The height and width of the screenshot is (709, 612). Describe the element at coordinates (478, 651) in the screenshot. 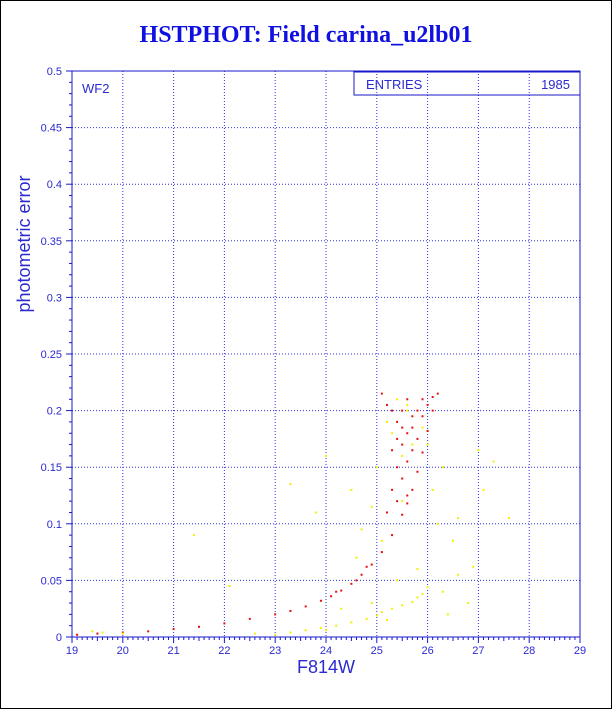

I see `x-tick-label: 27` at that location.